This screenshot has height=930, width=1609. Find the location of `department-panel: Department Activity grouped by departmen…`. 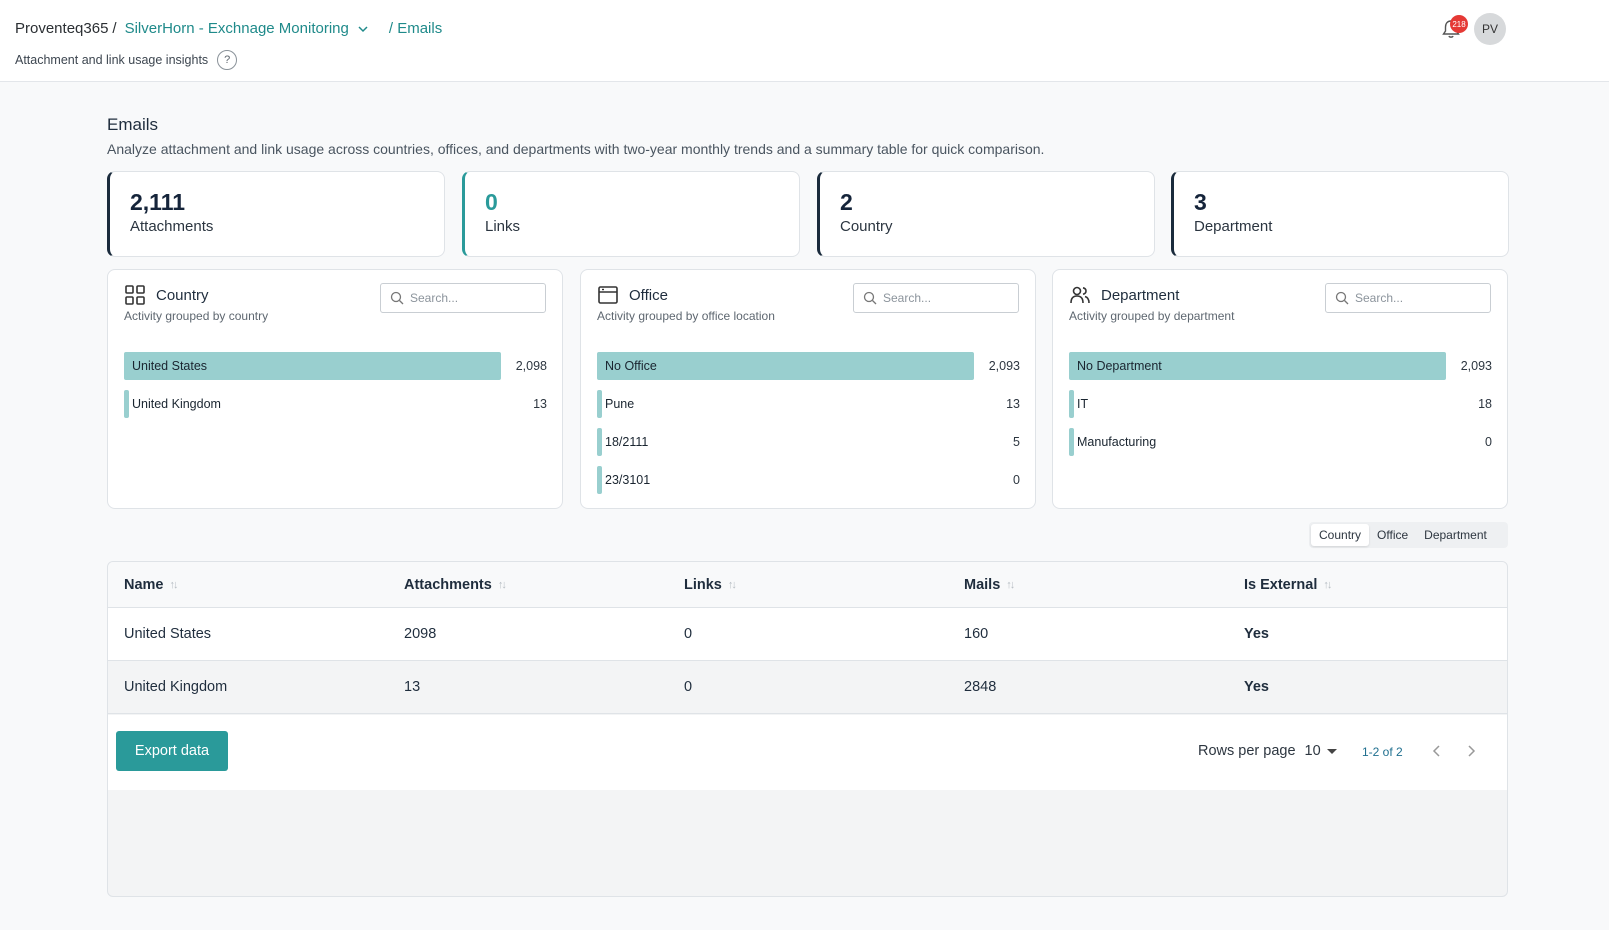

department-panel: Department Activity grouped by departmen… is located at coordinates (1280, 389).